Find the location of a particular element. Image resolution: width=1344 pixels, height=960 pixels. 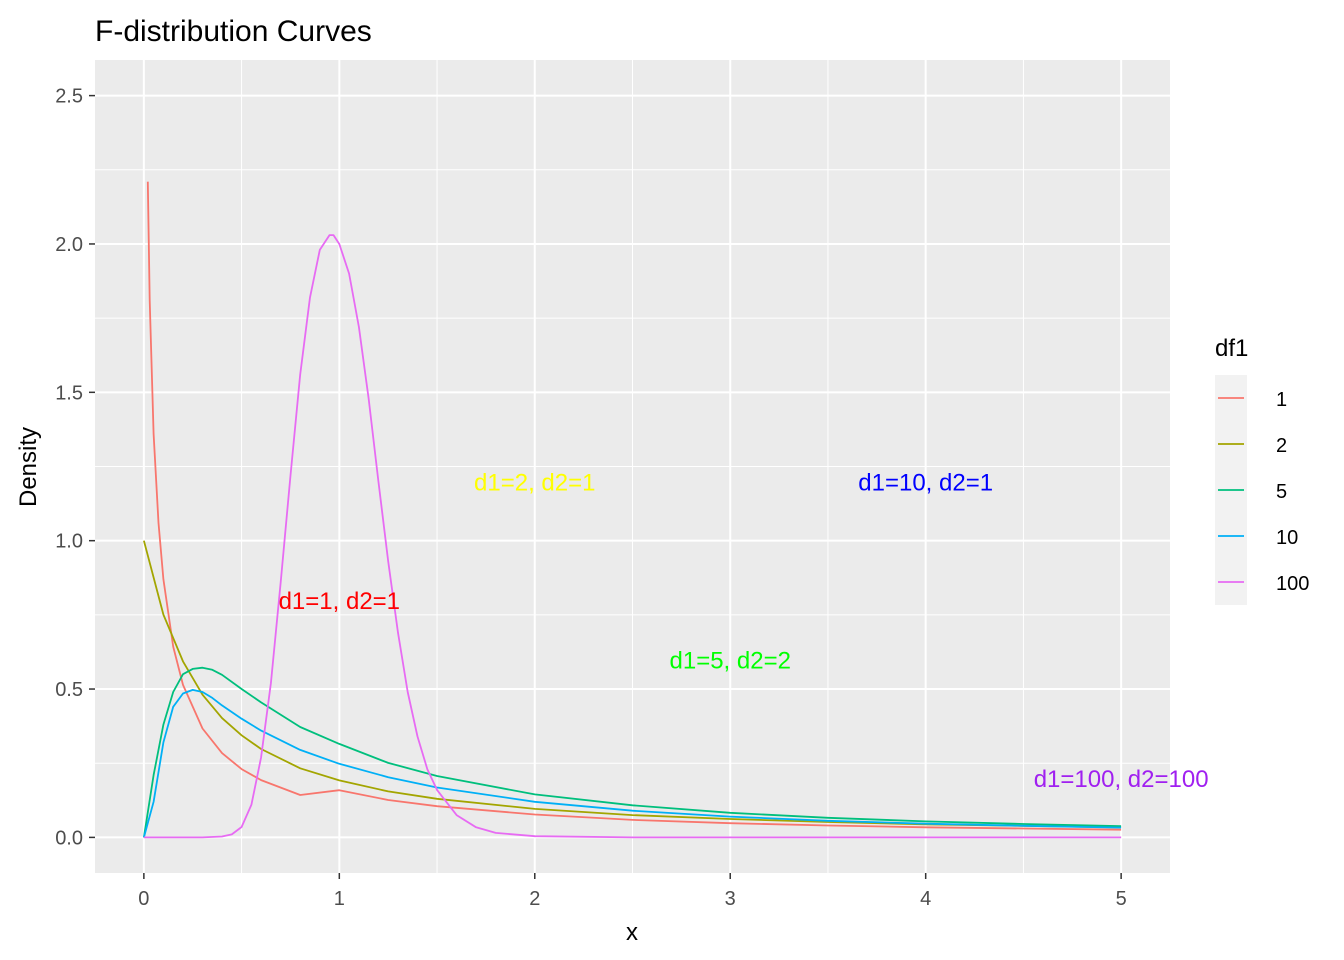

chart-title: F-distribution Curves is located at coordinates (233, 31).